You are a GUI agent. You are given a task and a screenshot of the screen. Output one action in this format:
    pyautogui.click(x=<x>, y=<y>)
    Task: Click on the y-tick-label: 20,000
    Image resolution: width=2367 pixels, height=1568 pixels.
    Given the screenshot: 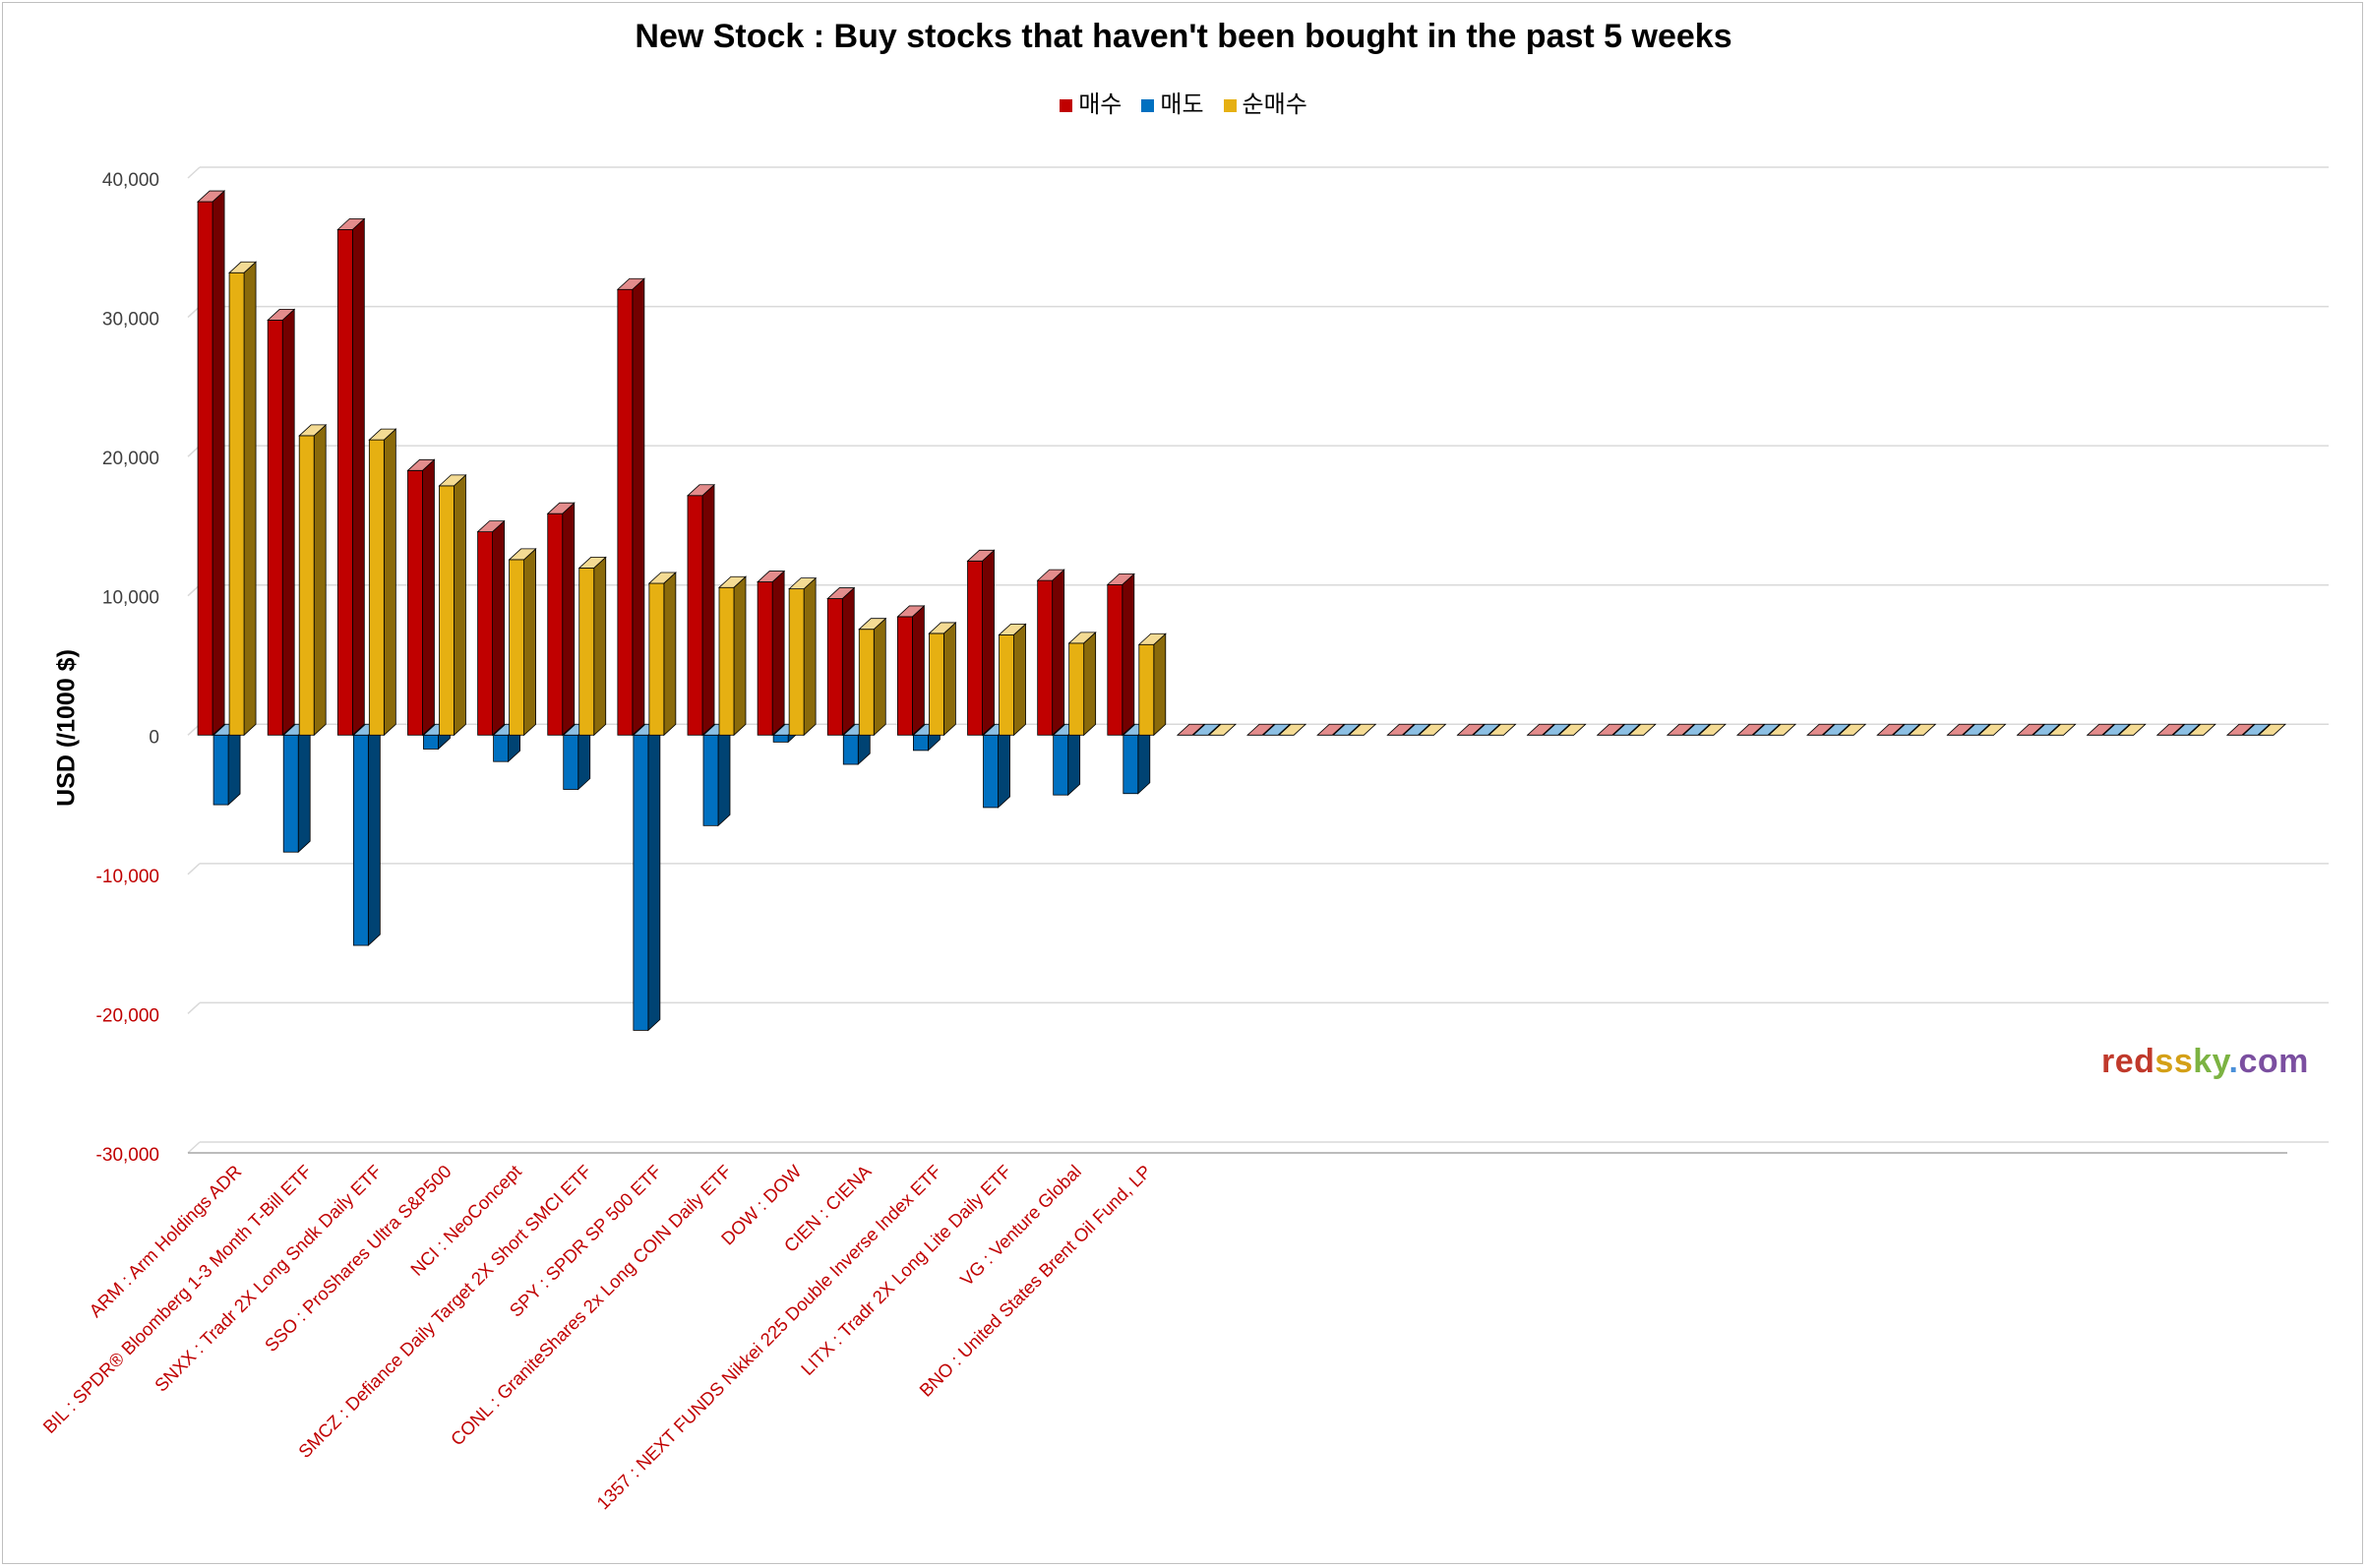 What is the action you would take?
    pyautogui.click(x=130, y=459)
    